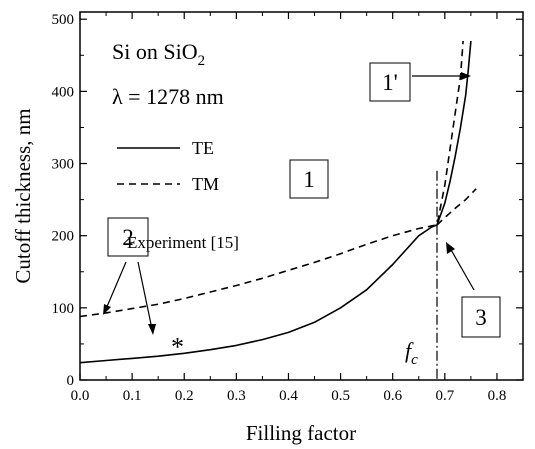 The height and width of the screenshot is (449, 535). I want to click on region-2-label: 2, so click(128, 237).